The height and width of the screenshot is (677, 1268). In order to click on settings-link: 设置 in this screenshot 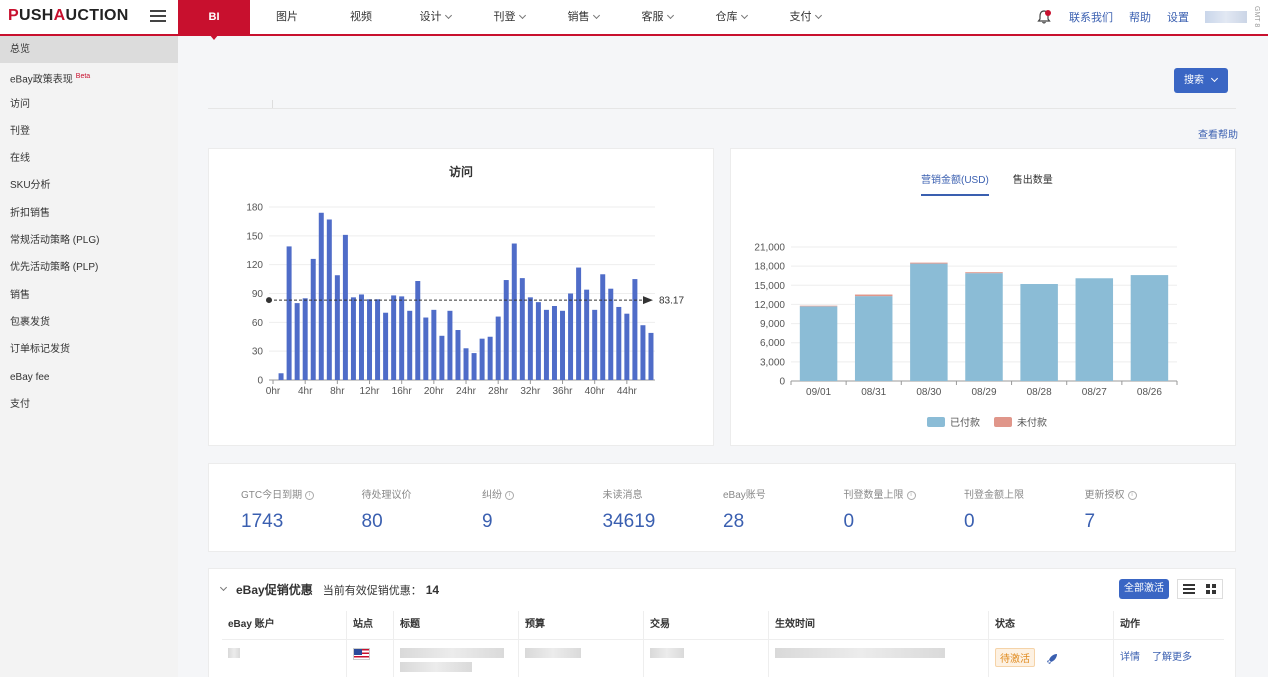, I will do `click(1178, 18)`.